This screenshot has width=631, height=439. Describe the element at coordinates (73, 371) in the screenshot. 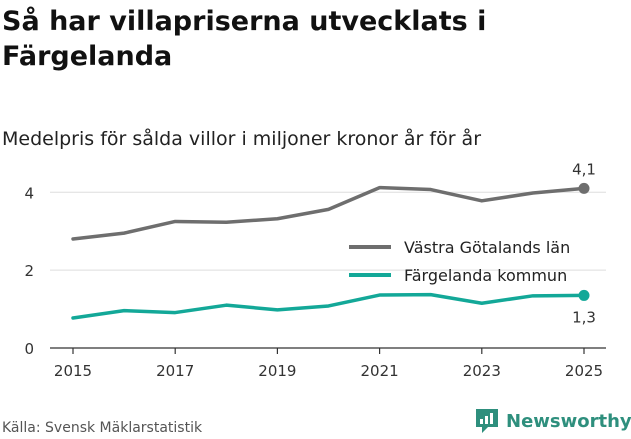

I see `x-tick-label: 2015` at that location.